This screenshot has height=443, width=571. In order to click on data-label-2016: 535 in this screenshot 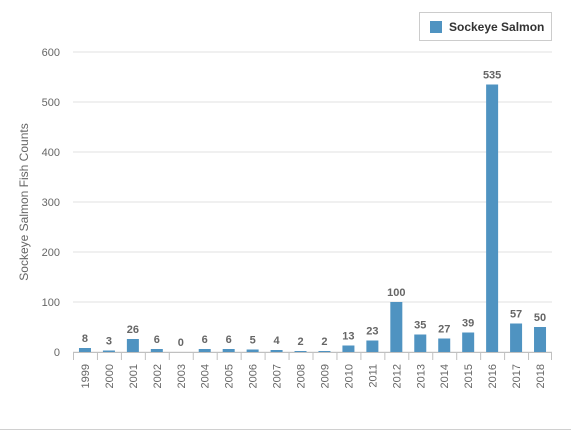, I will do `click(492, 76)`.